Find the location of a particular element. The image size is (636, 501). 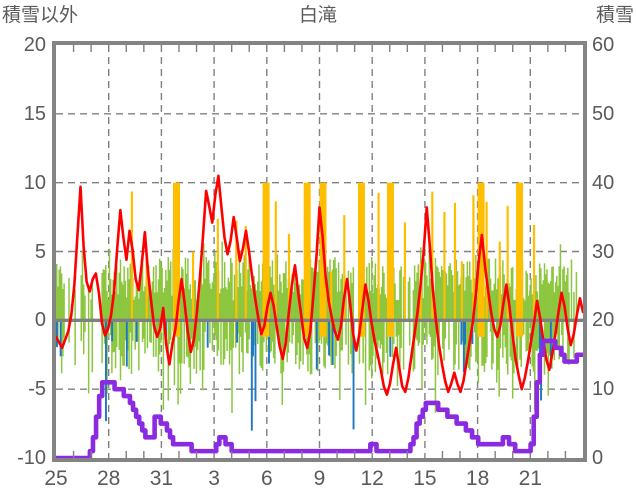

bottom-axis-tick: 21 is located at coordinates (530, 478).